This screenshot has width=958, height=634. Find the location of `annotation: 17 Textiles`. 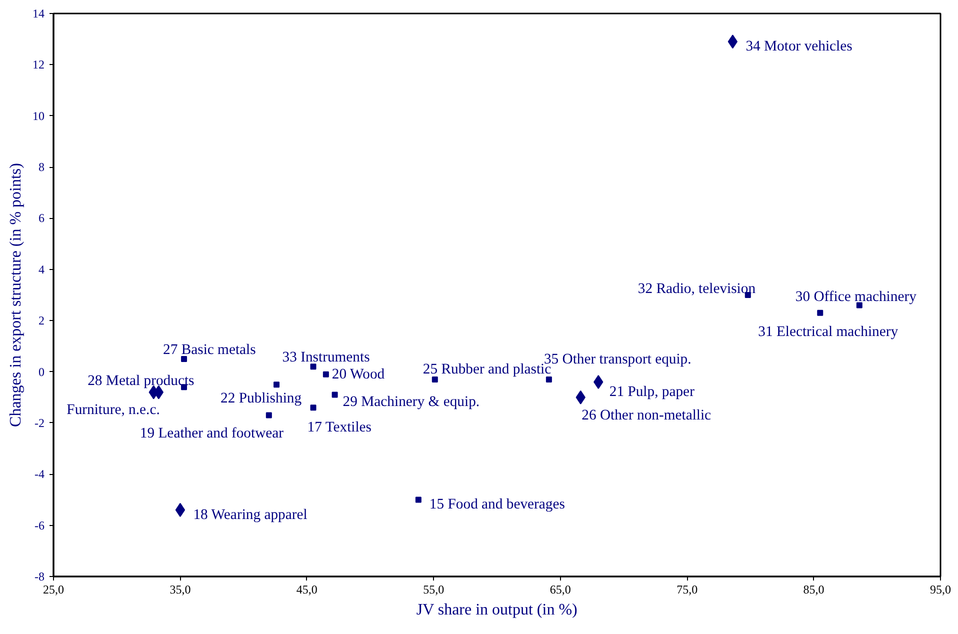

annotation: 17 Textiles is located at coordinates (339, 428).